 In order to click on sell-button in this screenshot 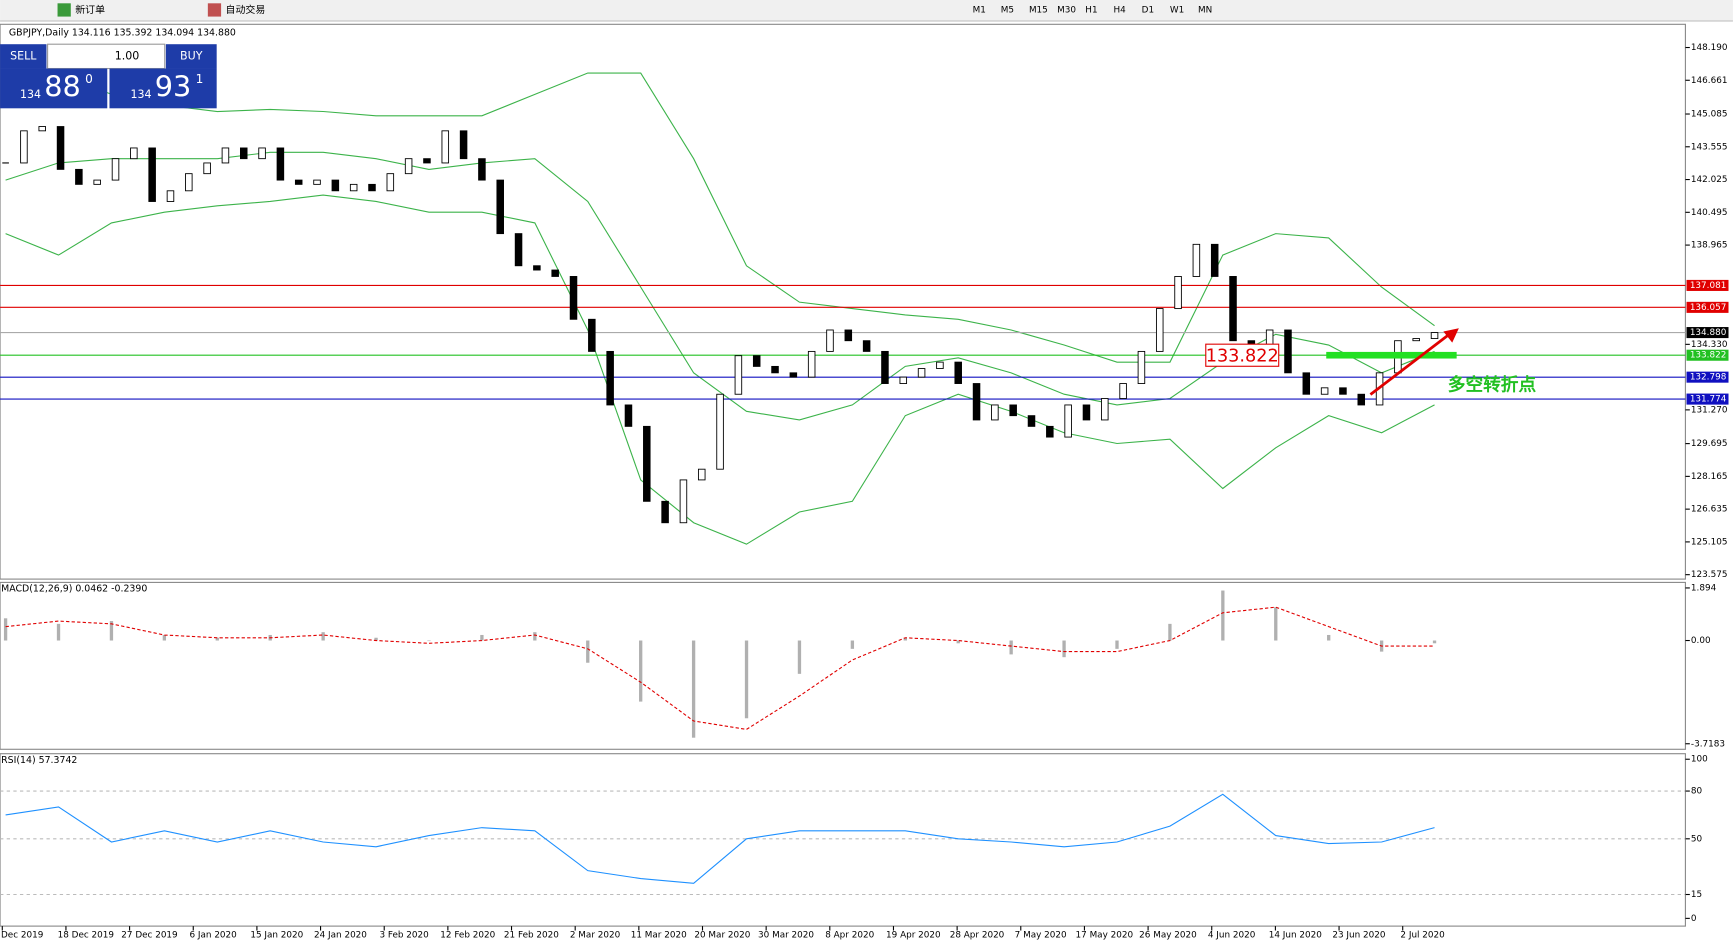, I will do `click(23, 56)`.